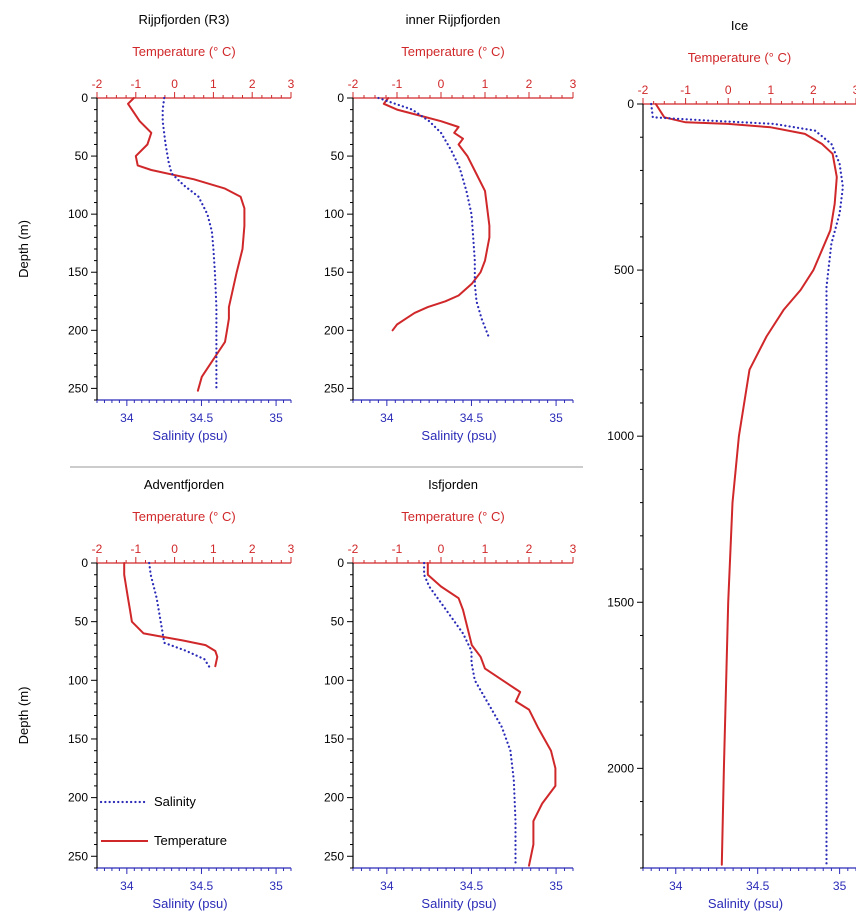 The height and width of the screenshot is (917, 856). I want to click on panel-title: Rijpfjorden (R3), so click(183, 19).